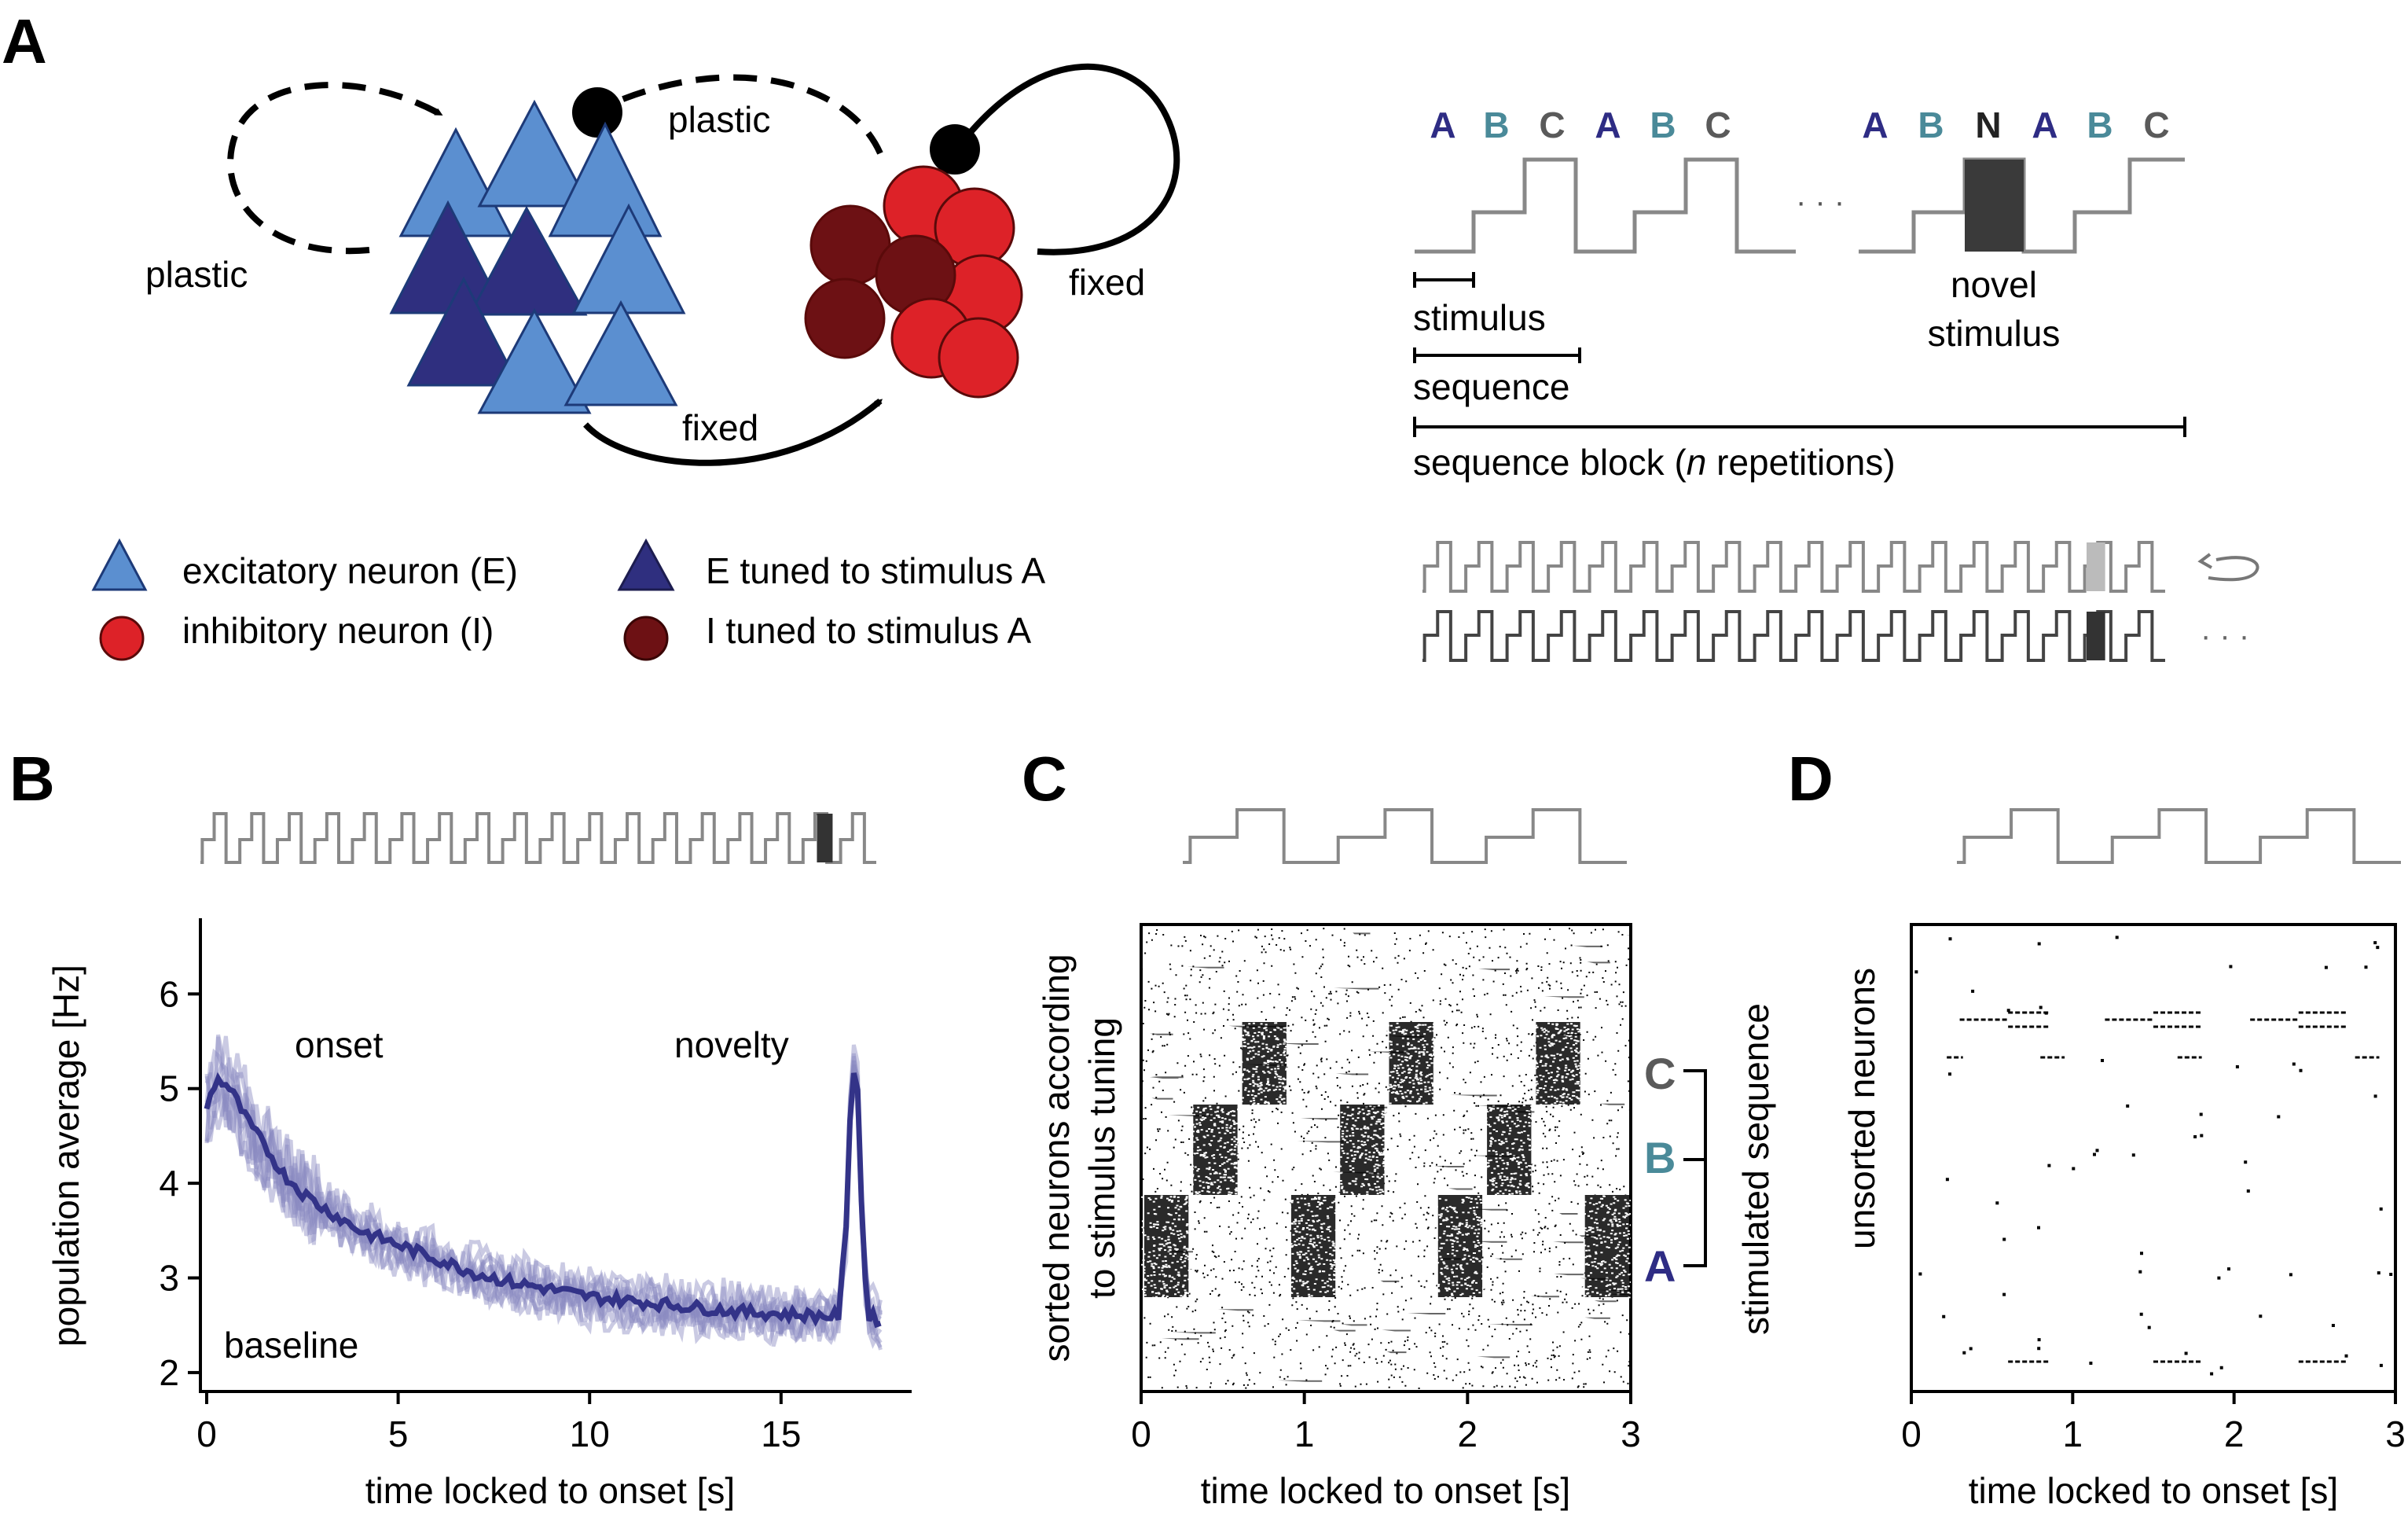 The width and height of the screenshot is (2408, 1522). I want to click on protocol-ellipsis: · · ·, so click(1821, 202).